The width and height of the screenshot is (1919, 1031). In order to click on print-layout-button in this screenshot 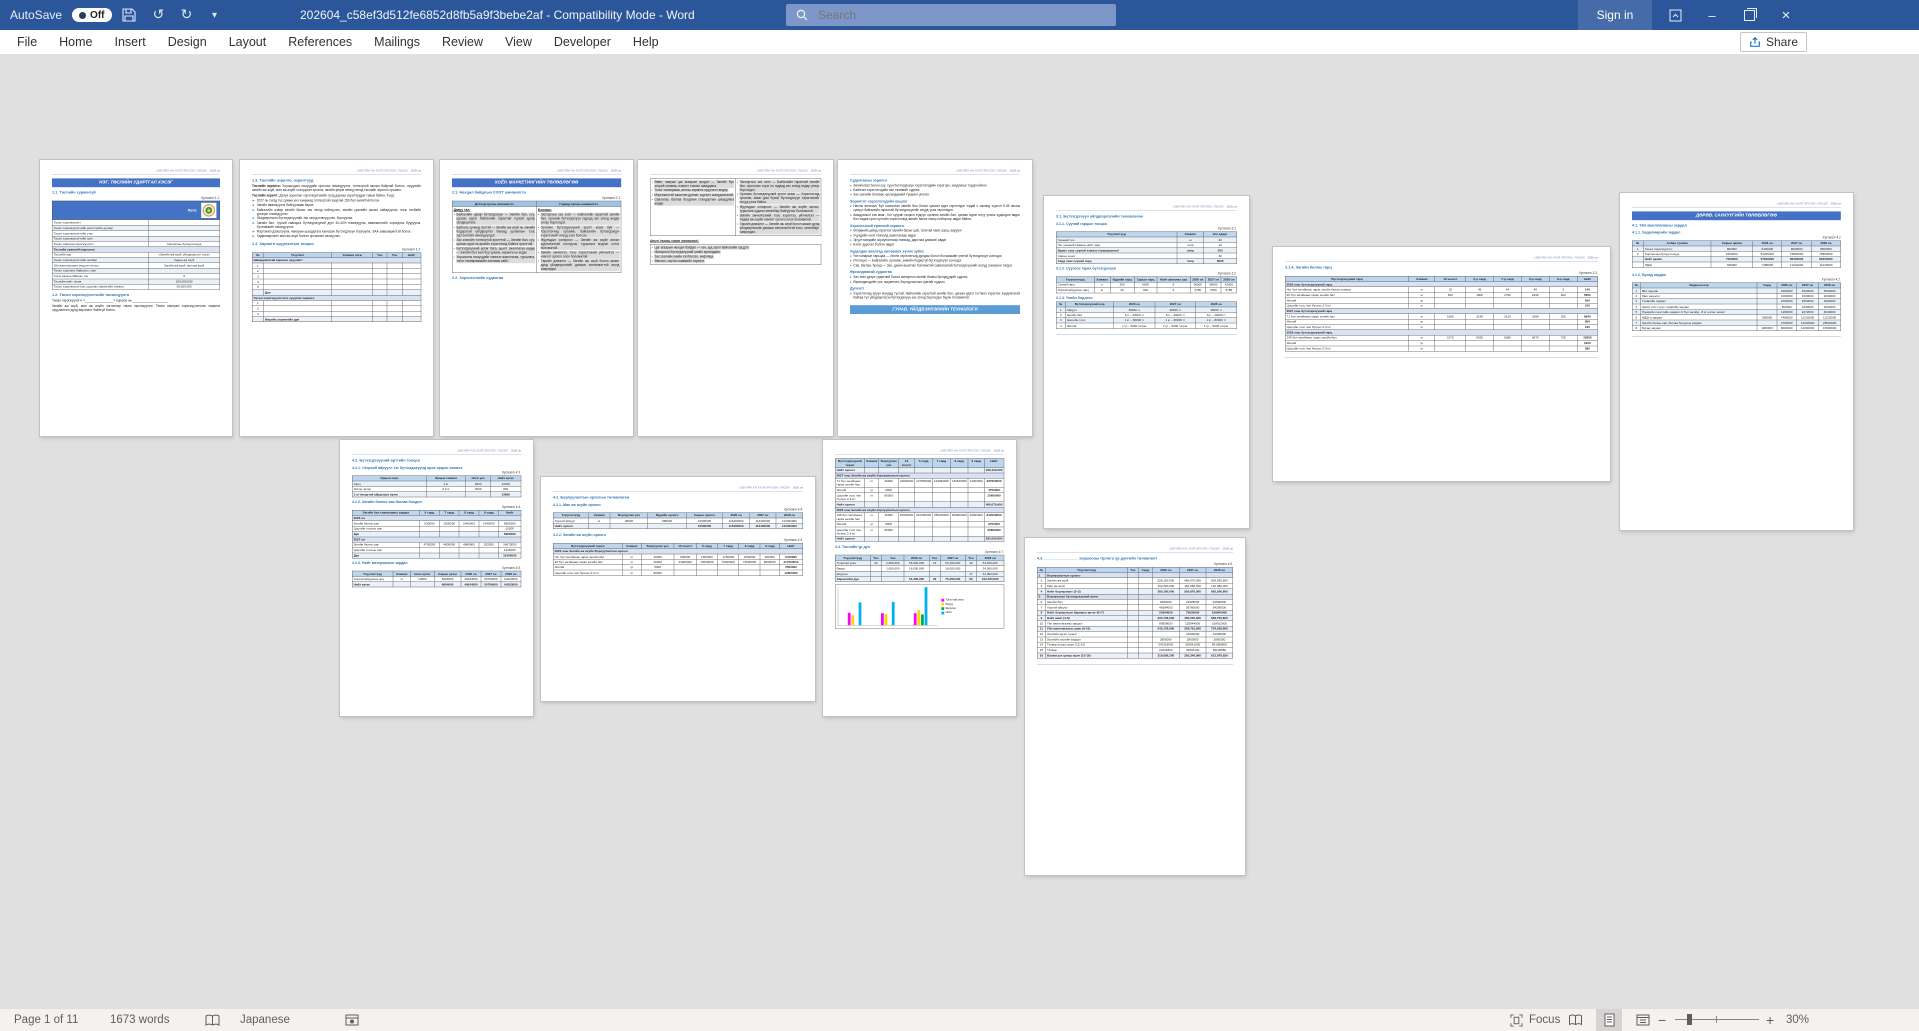, I will do `click(1609, 1020)`.